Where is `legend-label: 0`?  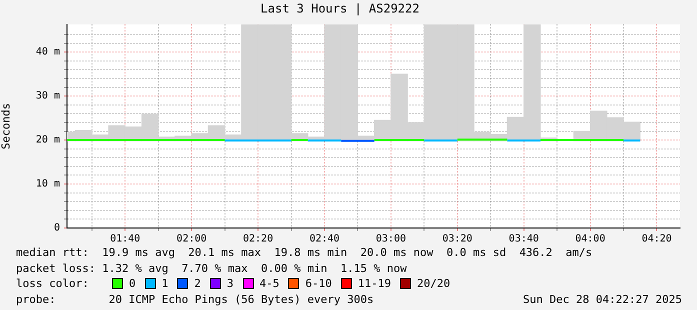 legend-label: 0 is located at coordinates (132, 284).